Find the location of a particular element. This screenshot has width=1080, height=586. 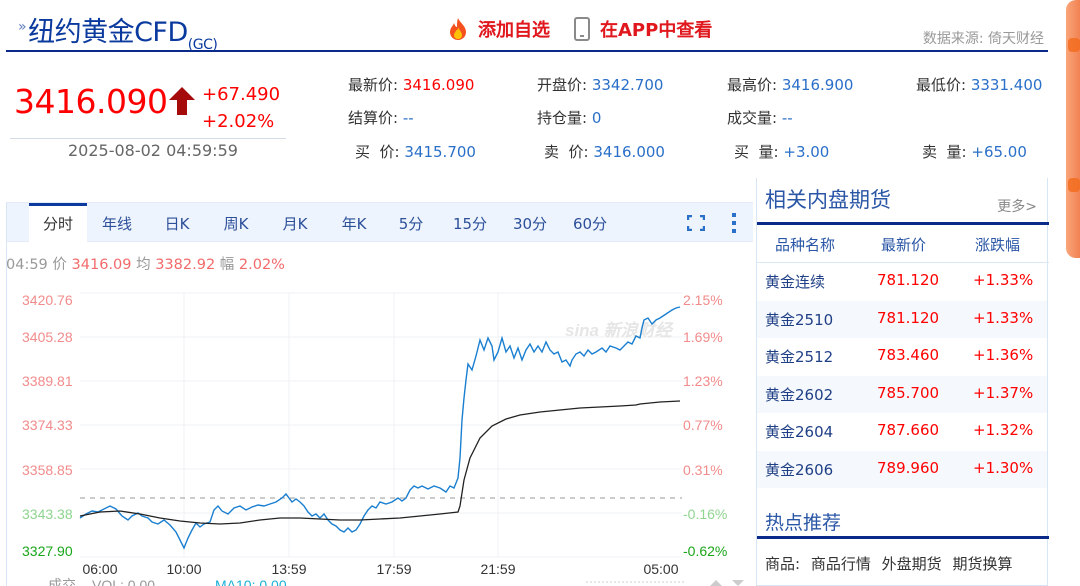

more-link: 更多> is located at coordinates (1017, 207).